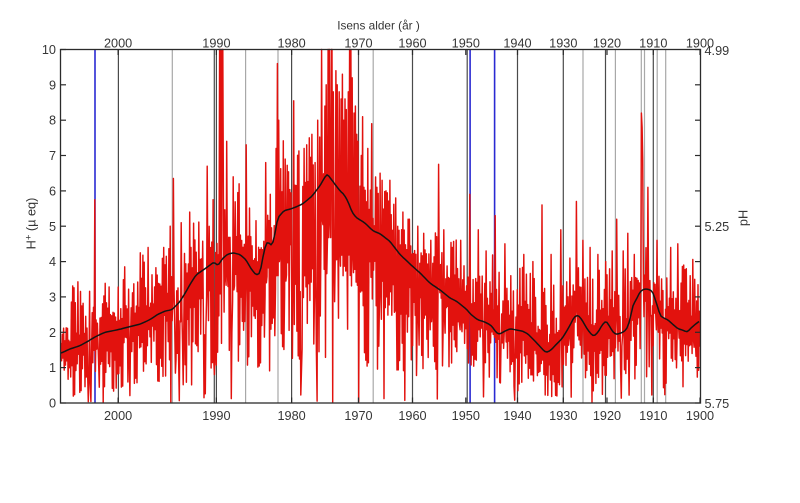 The width and height of the screenshot is (800, 503). Describe the element at coordinates (52, 404) in the screenshot. I see `svg-text: 0` at that location.